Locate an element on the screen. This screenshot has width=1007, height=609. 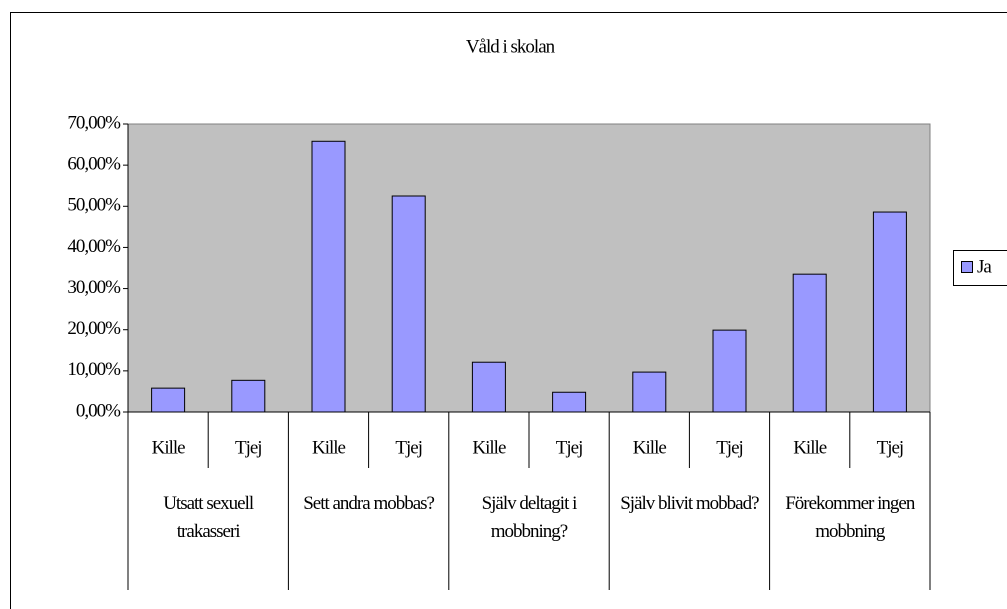
group-label: Utsatt sexuell trakasseri is located at coordinates (208, 517).